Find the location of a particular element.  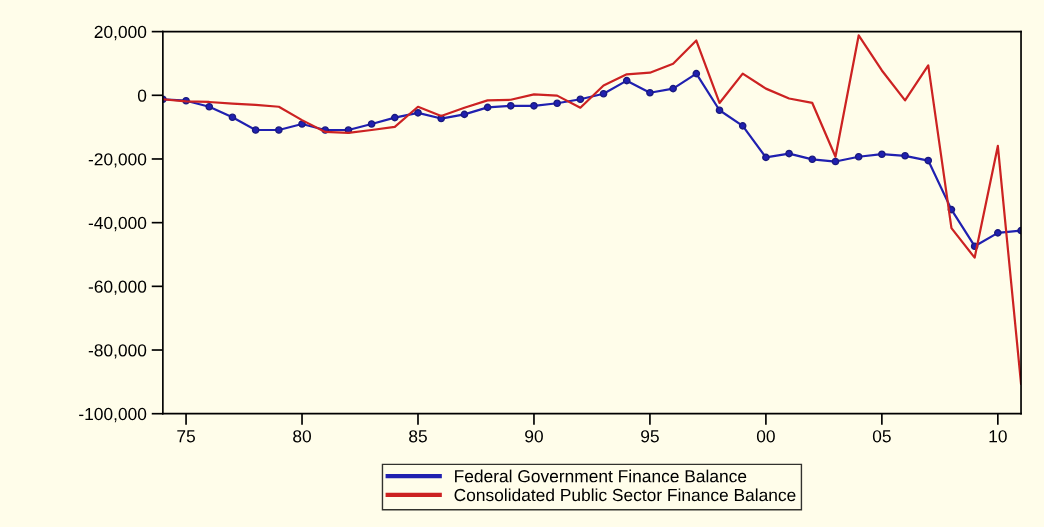

y-tick-label: -80,000 is located at coordinates (117, 351).